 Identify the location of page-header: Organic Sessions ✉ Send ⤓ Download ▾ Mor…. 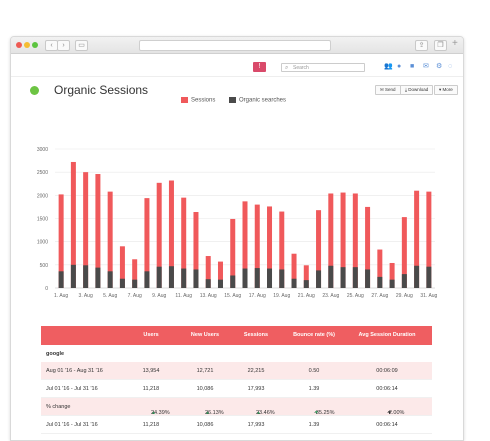
(237, 91).